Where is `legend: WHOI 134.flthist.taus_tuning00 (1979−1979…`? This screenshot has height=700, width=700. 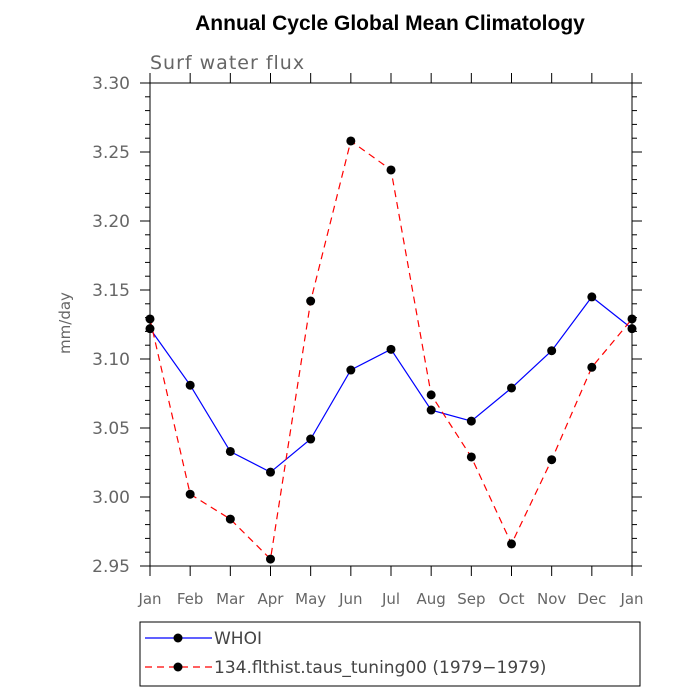
legend: WHOI 134.flthist.taus_tuning00 (1979−1979… is located at coordinates (390, 654).